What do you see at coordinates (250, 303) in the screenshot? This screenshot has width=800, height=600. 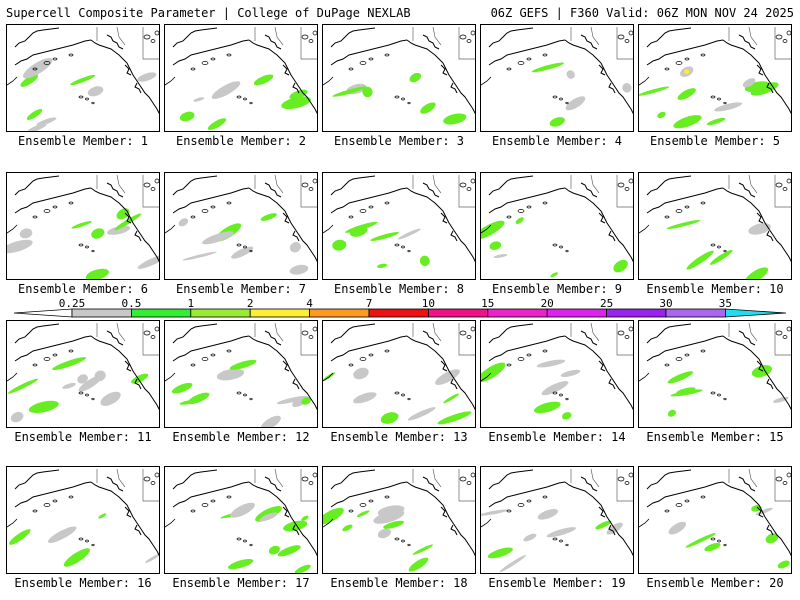 I see `colorbar-tick-label: 2` at bounding box center [250, 303].